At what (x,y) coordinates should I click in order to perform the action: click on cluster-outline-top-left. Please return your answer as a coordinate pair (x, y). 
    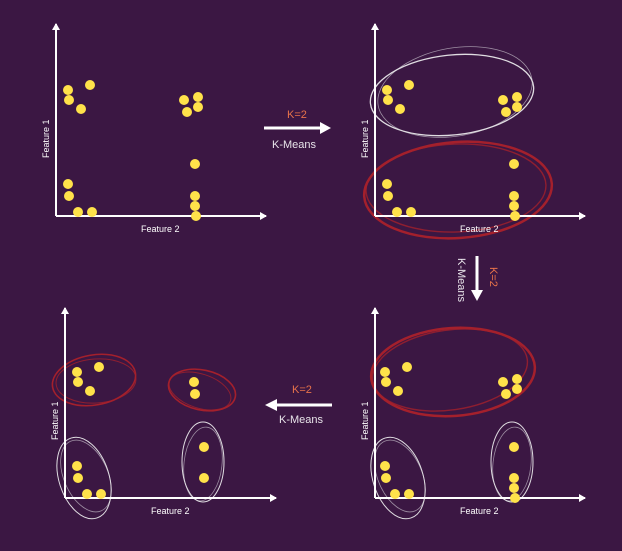
    Looking at the image, I should click on (94, 380).